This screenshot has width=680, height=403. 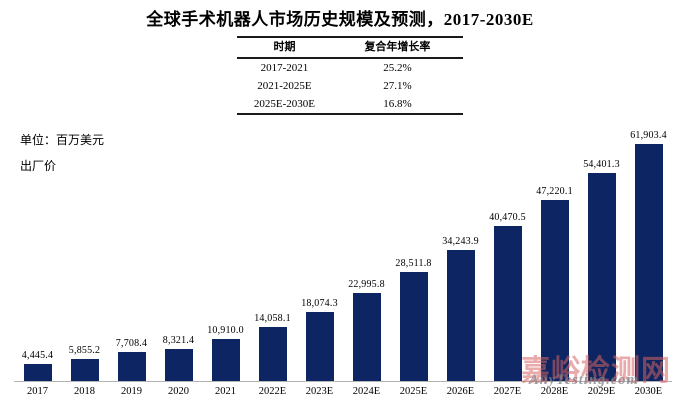 What do you see at coordinates (225, 331) in the screenshot?
I see `bar-value-label: 10,910.0` at bounding box center [225, 331].